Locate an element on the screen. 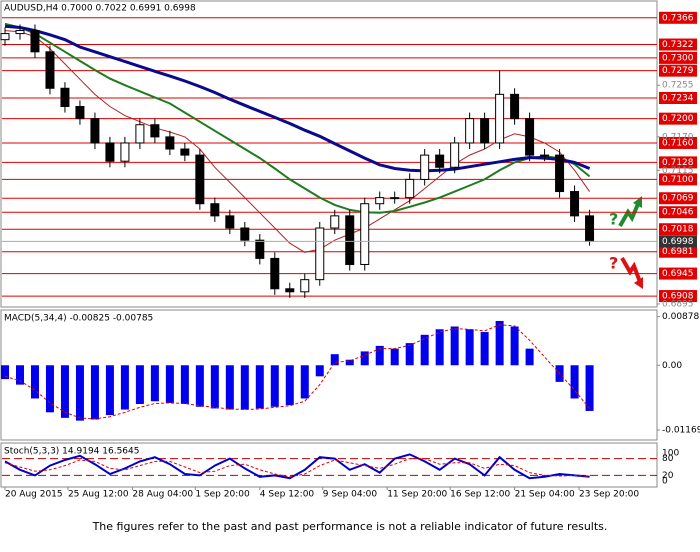 Image resolution: width=700 pixels, height=552 pixels. y-tick-label: 100 is located at coordinates (670, 454).